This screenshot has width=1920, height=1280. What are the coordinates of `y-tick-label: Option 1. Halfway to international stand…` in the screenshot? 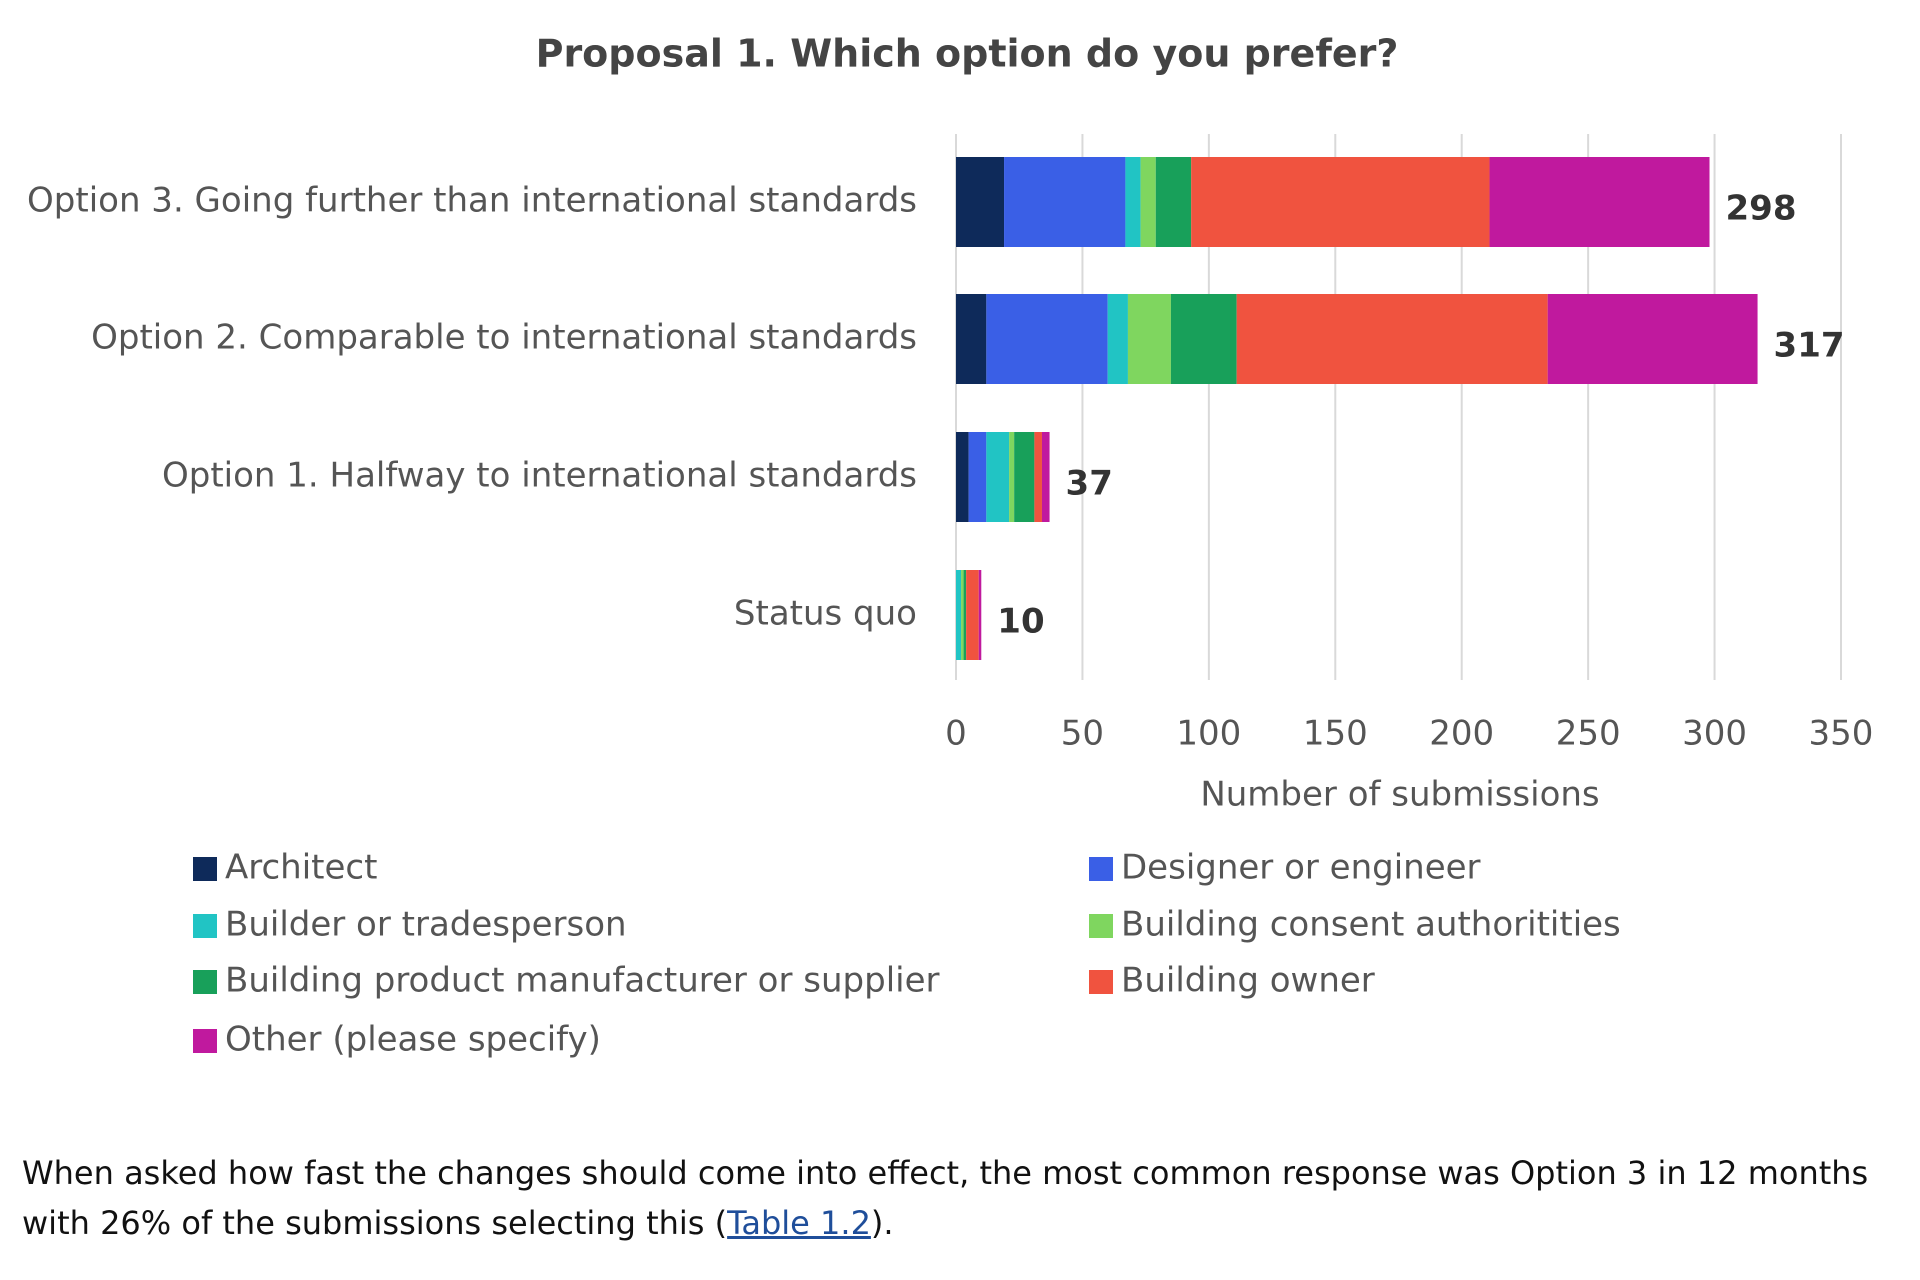 It's located at (539, 476).